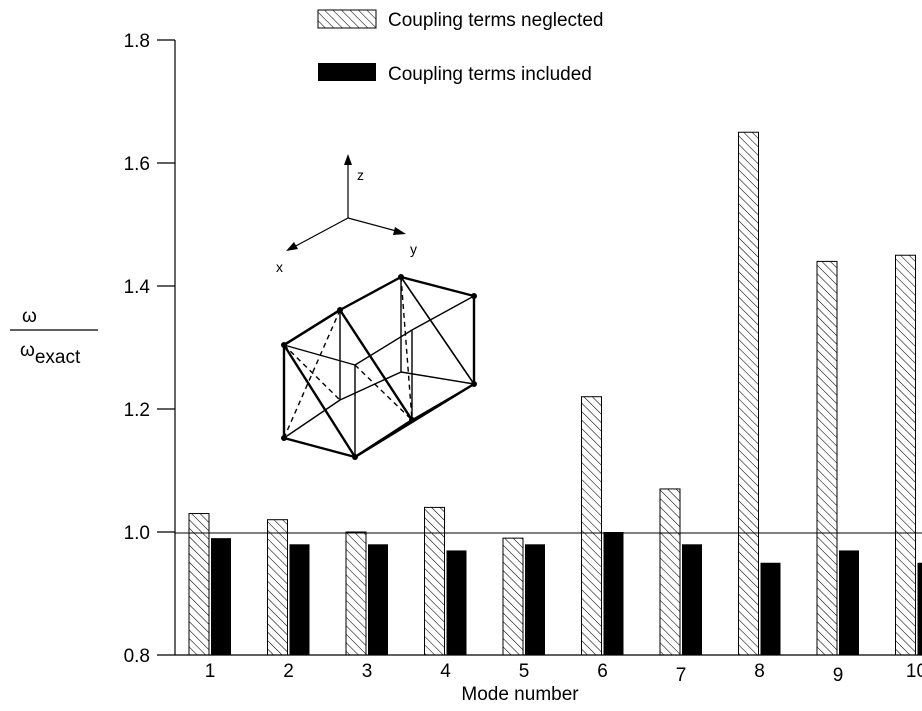 The image size is (922, 711). I want to click on y-label-denominator-base: ω, so click(27, 350).